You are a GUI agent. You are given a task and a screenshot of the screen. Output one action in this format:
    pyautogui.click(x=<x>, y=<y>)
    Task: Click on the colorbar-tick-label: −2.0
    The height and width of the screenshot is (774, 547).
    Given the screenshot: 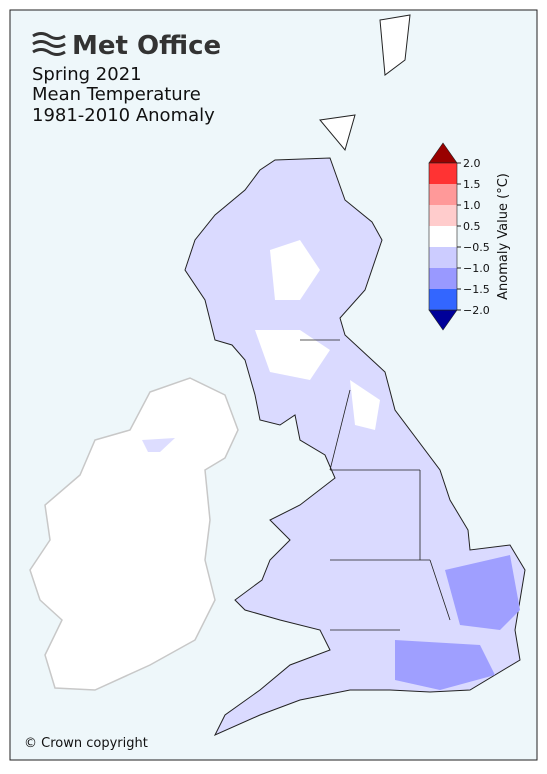 What is the action you would take?
    pyautogui.click(x=476, y=310)
    